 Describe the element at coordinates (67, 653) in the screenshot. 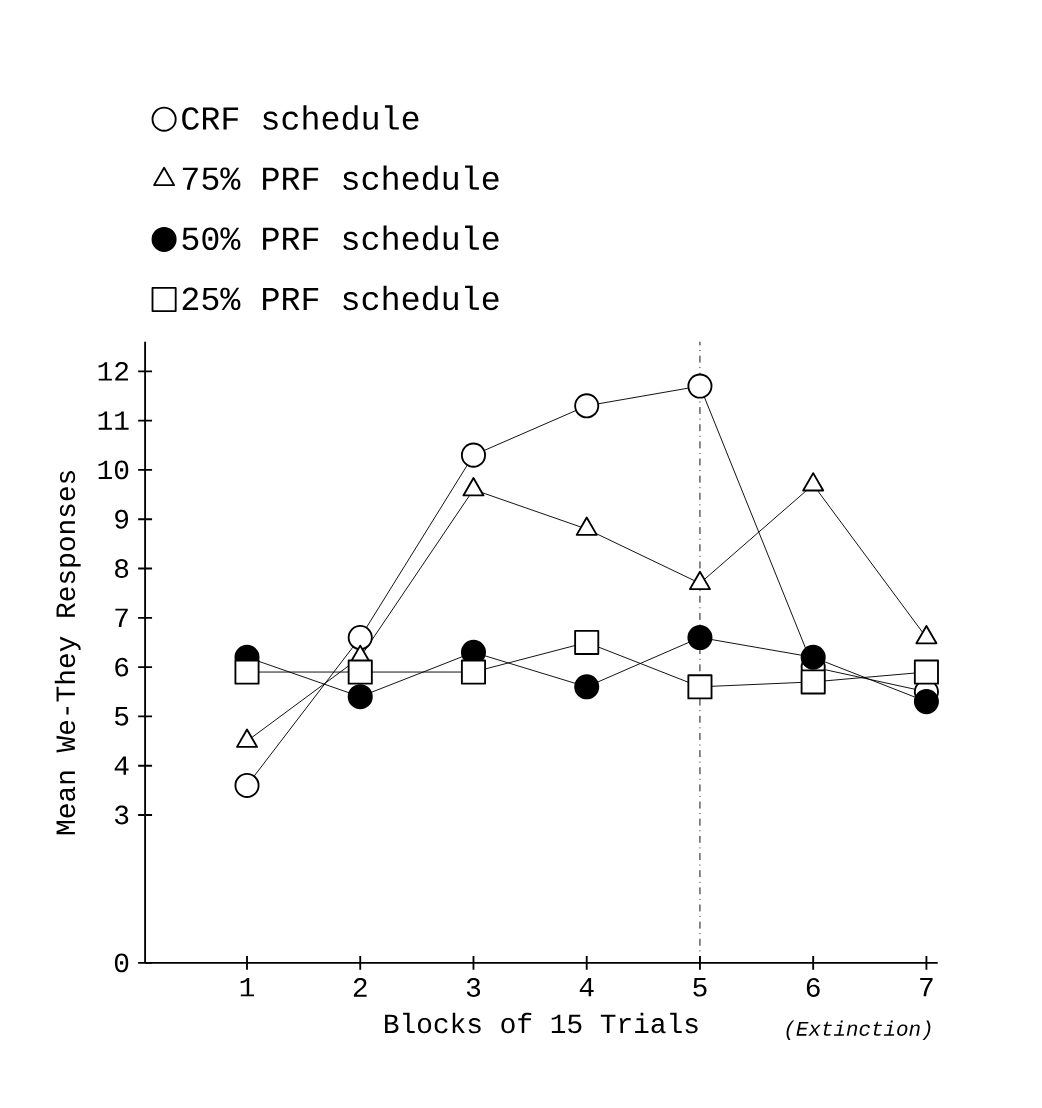

I see `y-axis-title: Mean We-They Responses` at that location.